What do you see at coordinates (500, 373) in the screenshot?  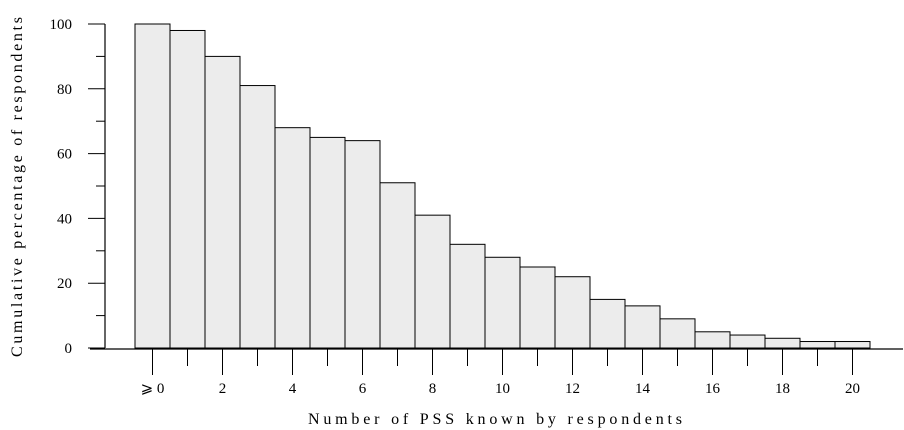 I see `x-ticks-group: ⩾ 0 2 4 6 8 10 12 14 16 18 20` at bounding box center [500, 373].